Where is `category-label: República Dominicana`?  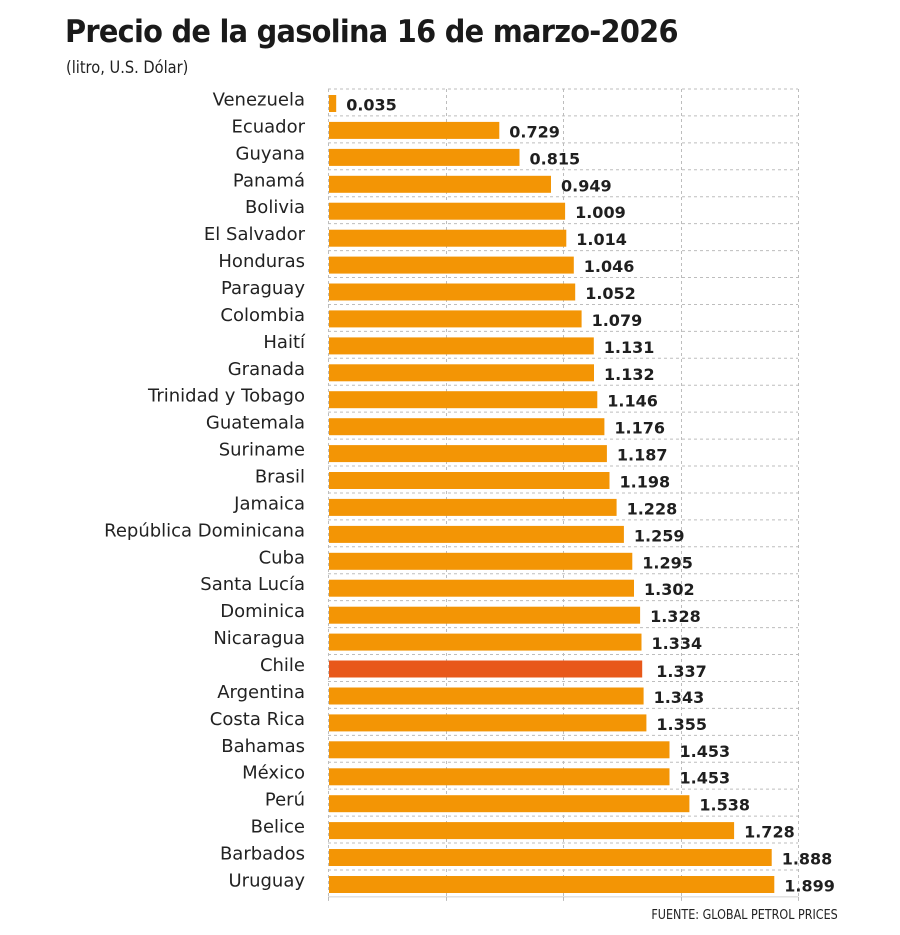 category-label: República Dominicana is located at coordinates (204, 530).